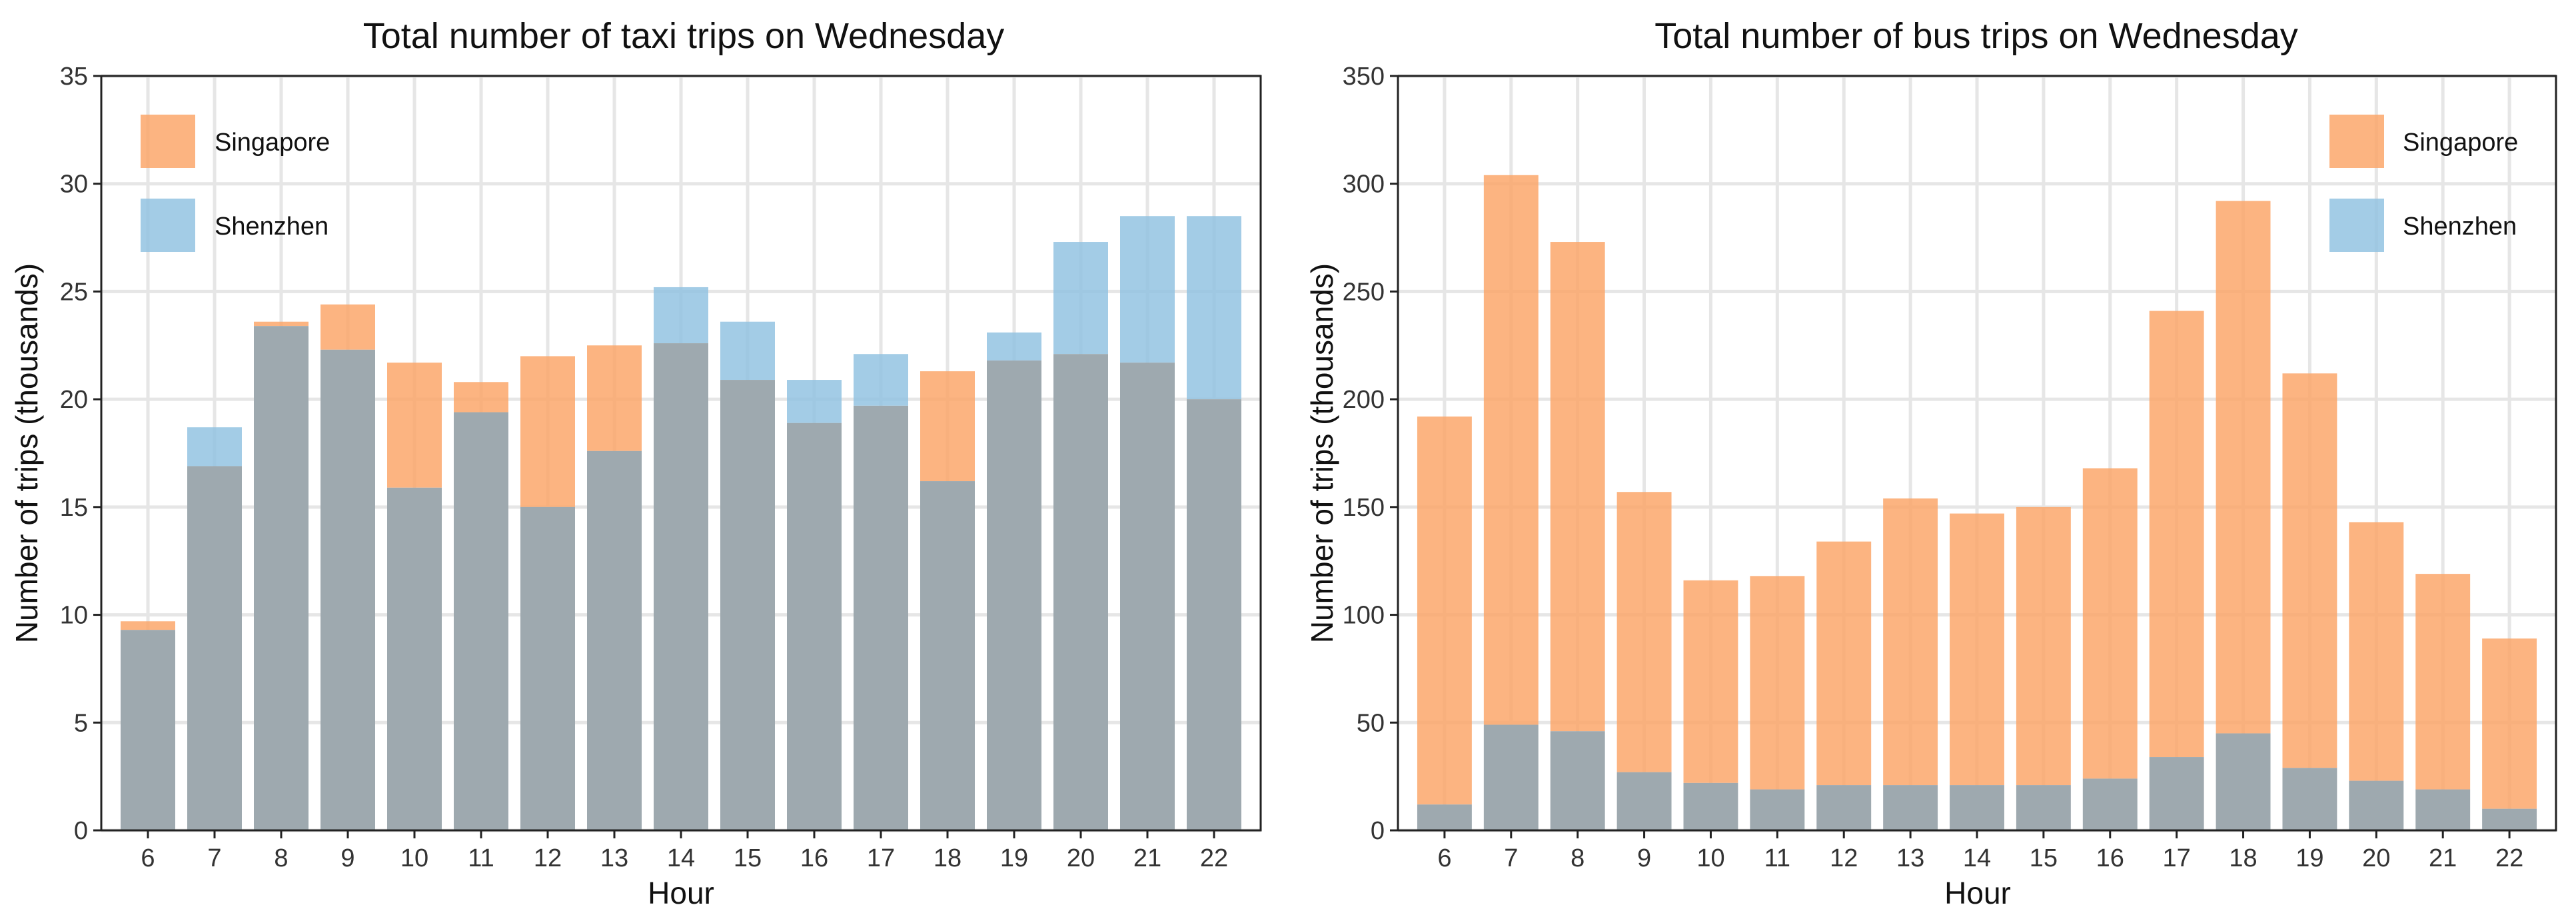 The height and width of the screenshot is (917, 2576). Describe the element at coordinates (168, 226) in the screenshot. I see `taxi-legend-swatch-shenzhen` at that location.